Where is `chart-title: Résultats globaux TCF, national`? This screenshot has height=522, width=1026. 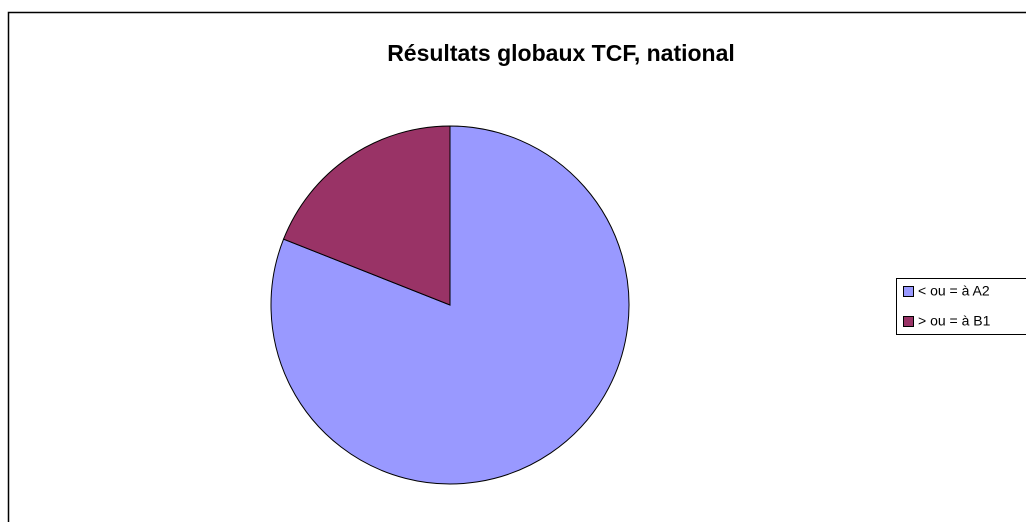 chart-title: Résultats globaux TCF, national is located at coordinates (561, 53).